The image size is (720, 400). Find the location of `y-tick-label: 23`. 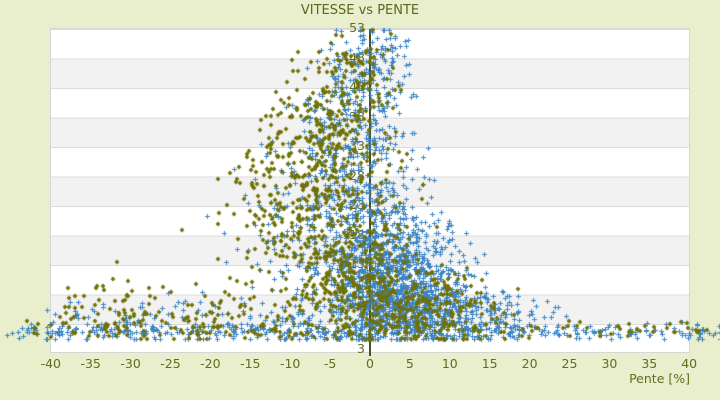

y-tick-label: 23 is located at coordinates (357, 204).